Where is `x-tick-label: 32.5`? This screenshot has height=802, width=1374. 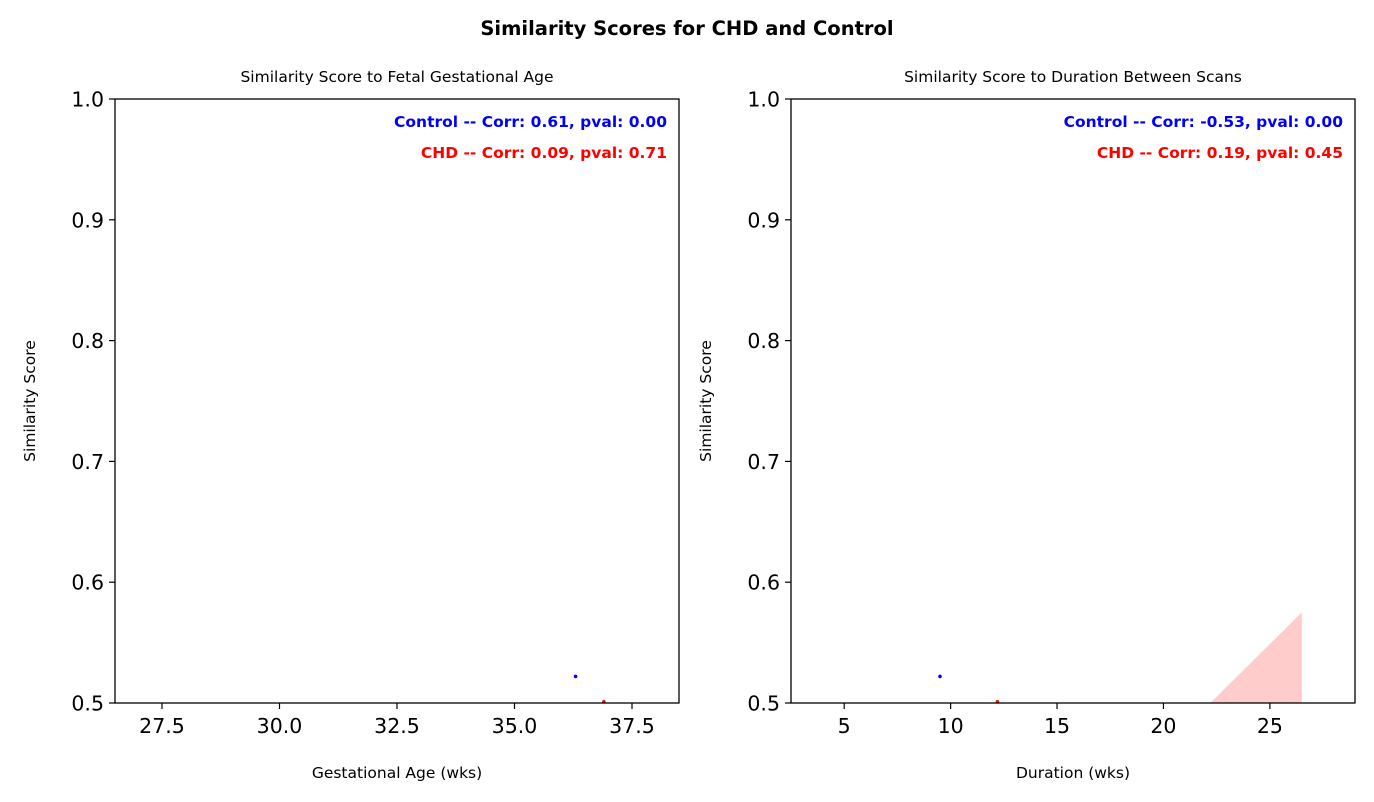 x-tick-label: 32.5 is located at coordinates (397, 726).